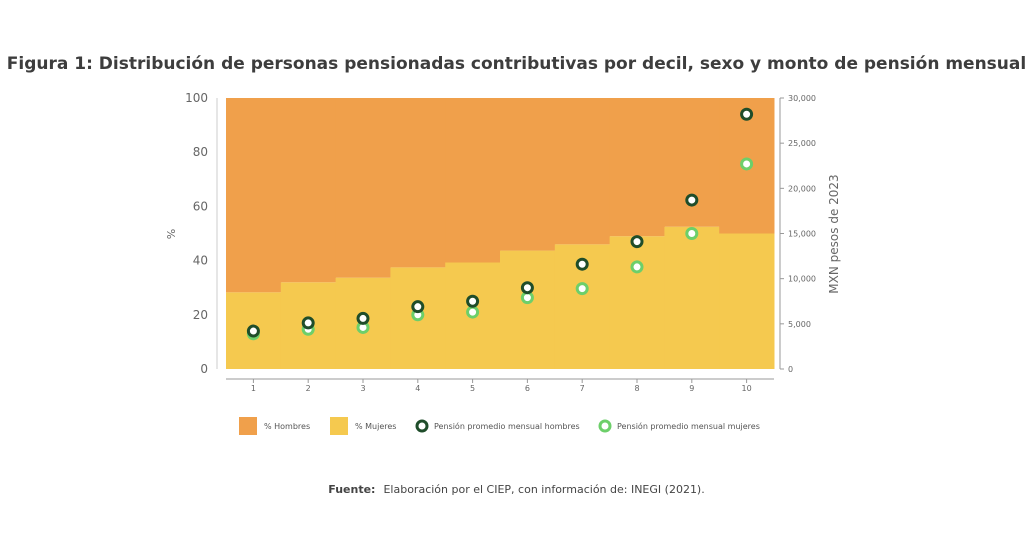 This screenshot has height=538, width=1033. I want to click on y2-tick-label: 0, so click(790, 369).